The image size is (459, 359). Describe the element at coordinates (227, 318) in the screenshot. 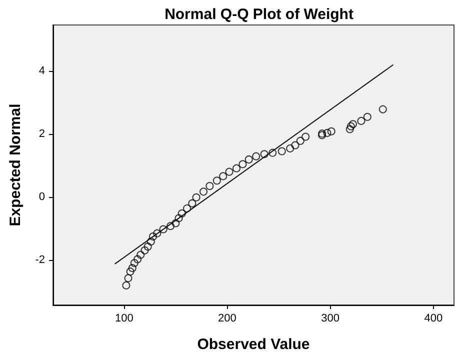

I see `x-tick-label: 200` at that location.